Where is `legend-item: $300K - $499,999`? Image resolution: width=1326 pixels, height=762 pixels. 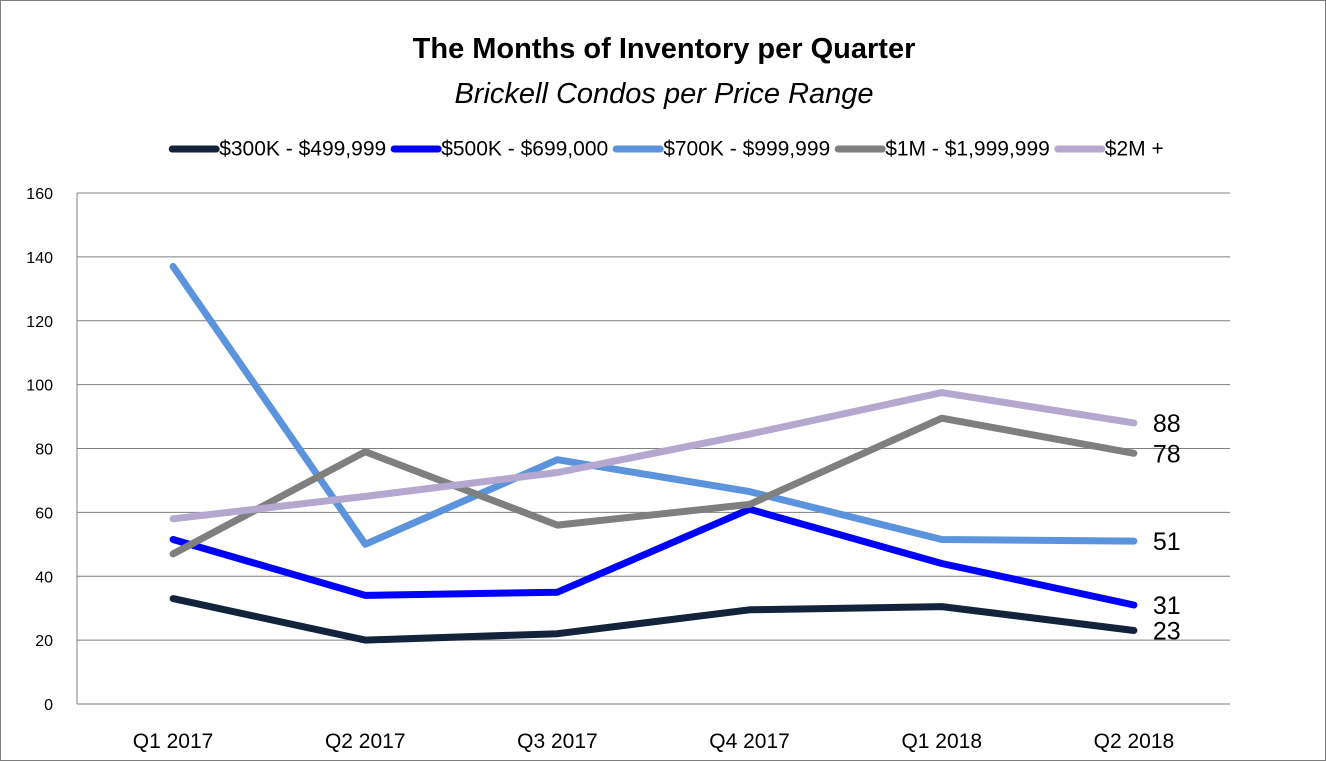 legend-item: $300K - $499,999 is located at coordinates (277, 149).